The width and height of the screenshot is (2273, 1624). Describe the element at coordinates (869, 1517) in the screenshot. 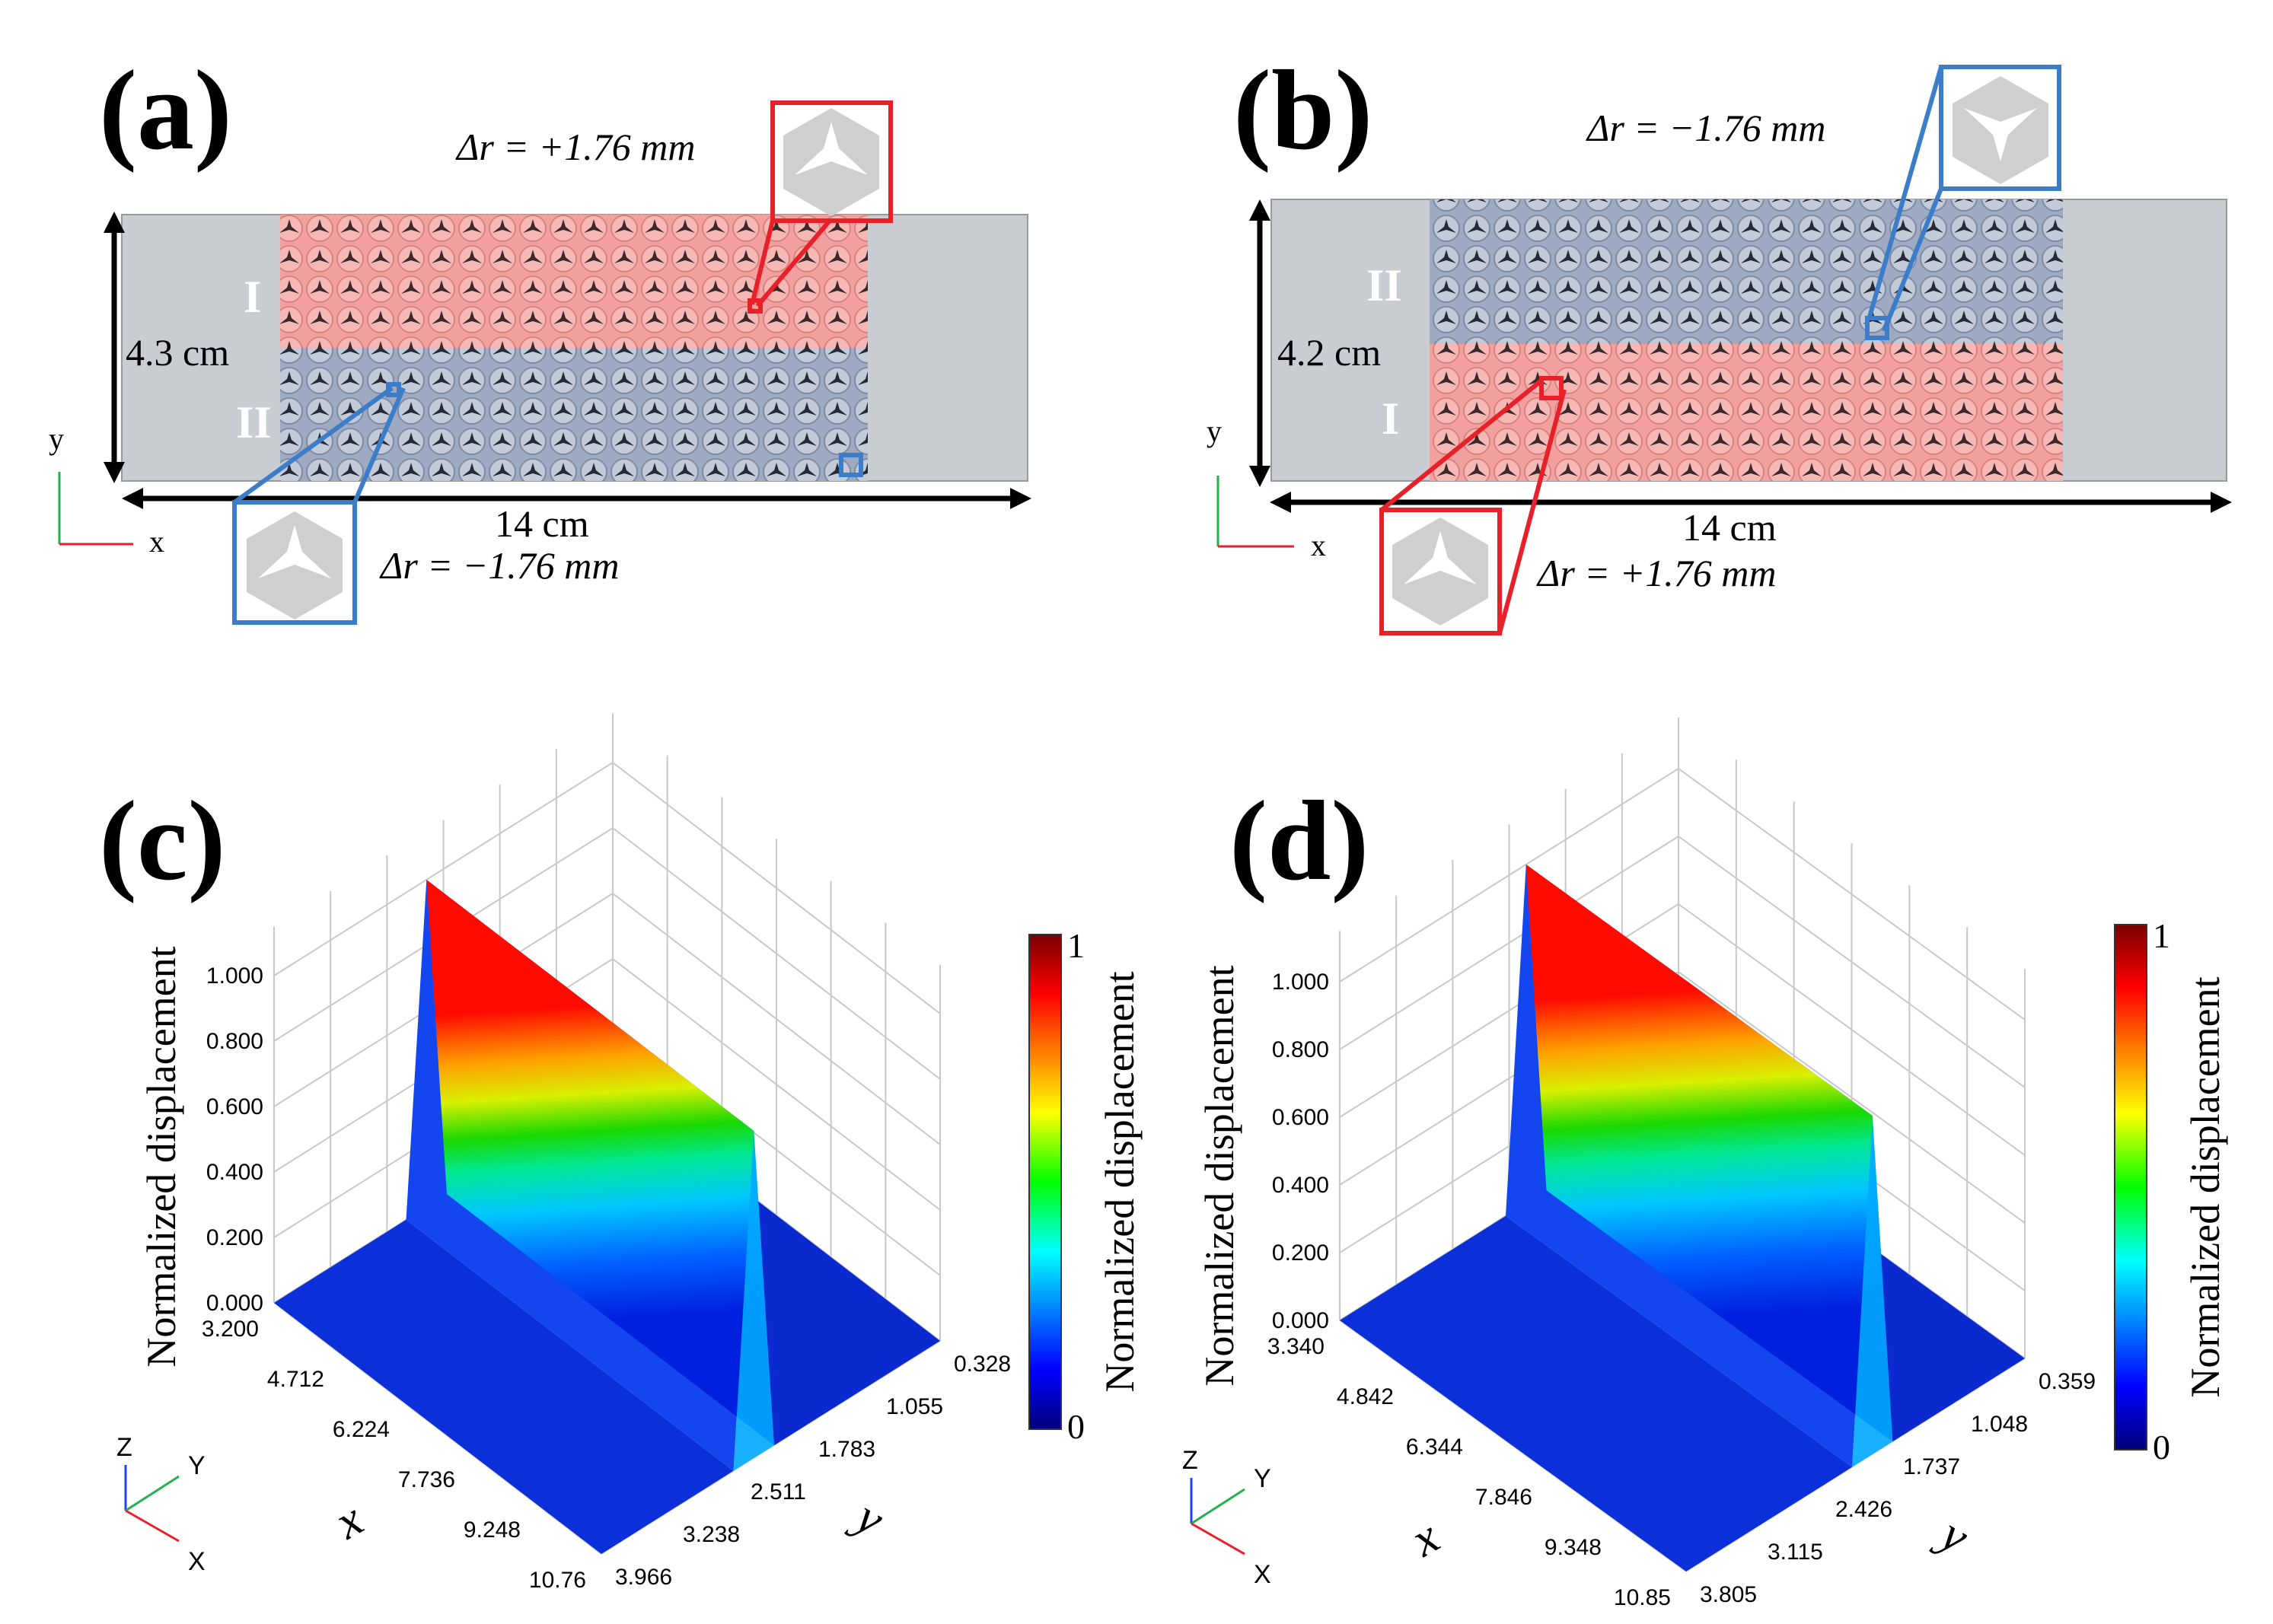

I see `y-axis-label: y` at that location.